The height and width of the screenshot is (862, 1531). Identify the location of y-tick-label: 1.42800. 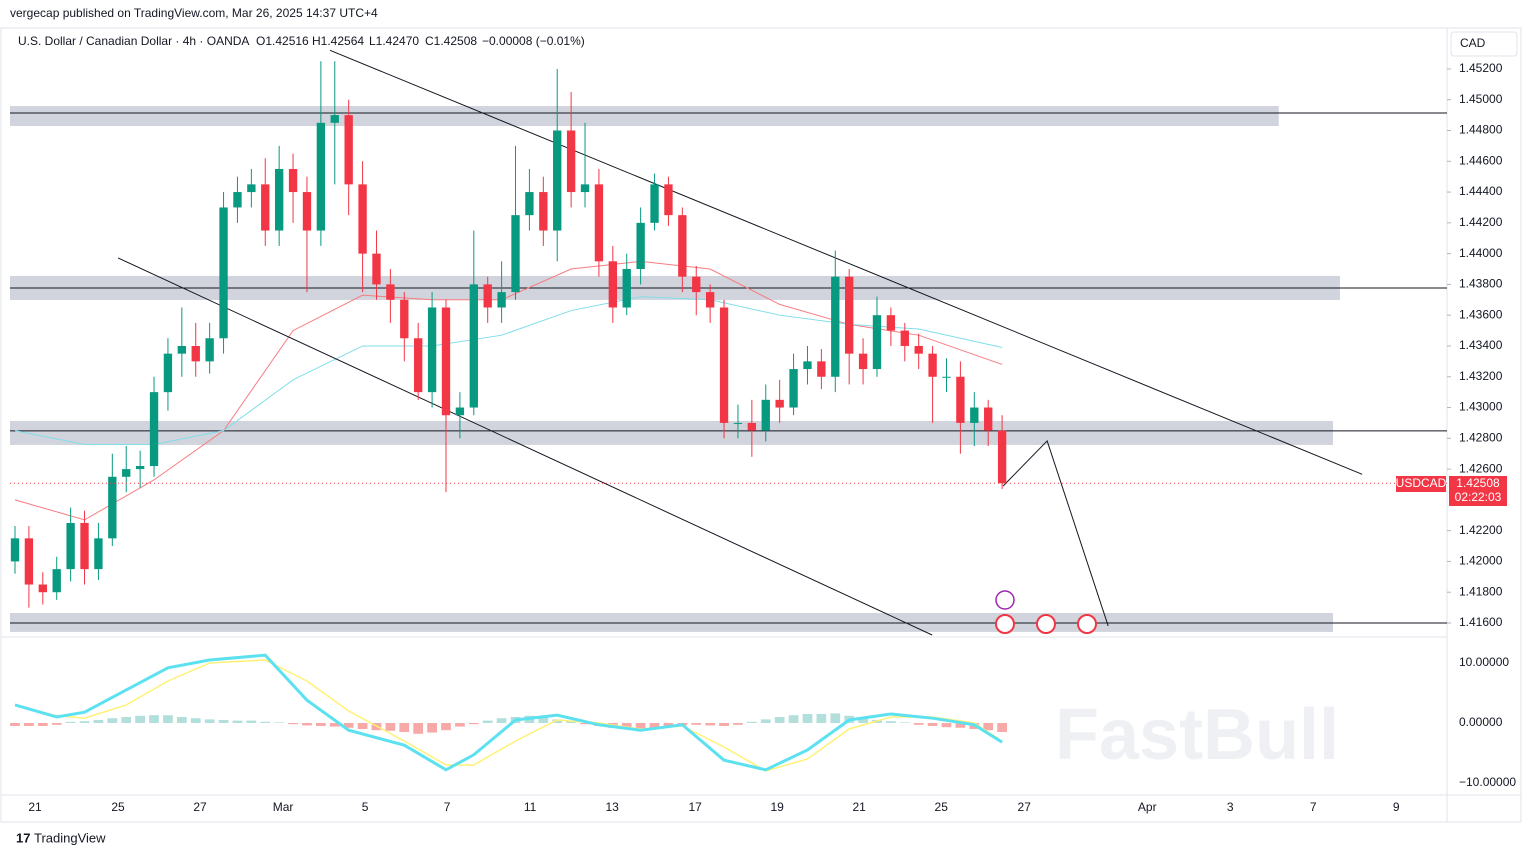
(1481, 437).